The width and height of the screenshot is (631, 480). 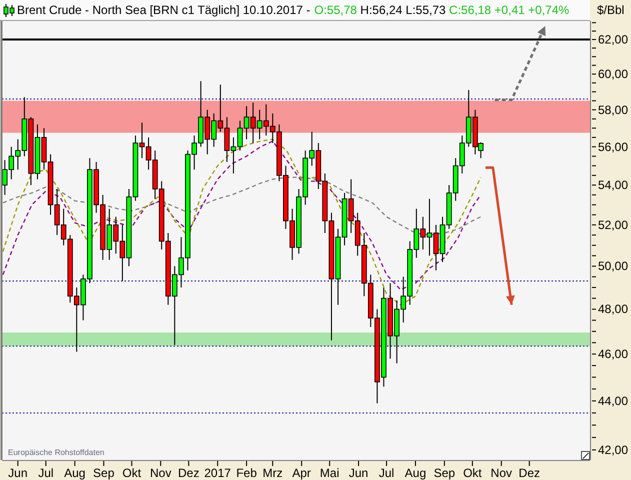 What do you see at coordinates (218, 473) in the screenshot?
I see `x-tick-label: 2017` at bounding box center [218, 473].